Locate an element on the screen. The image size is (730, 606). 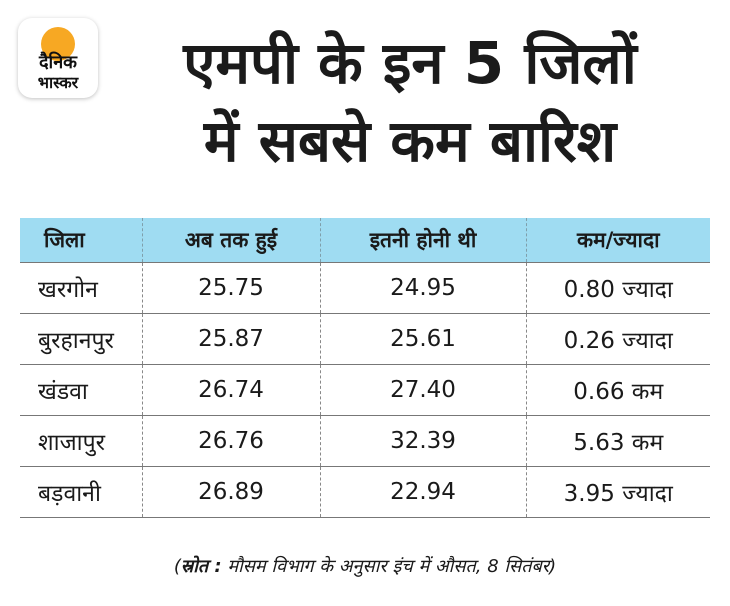
cell-difference: 3.95 ज्यादा is located at coordinates (617, 492).